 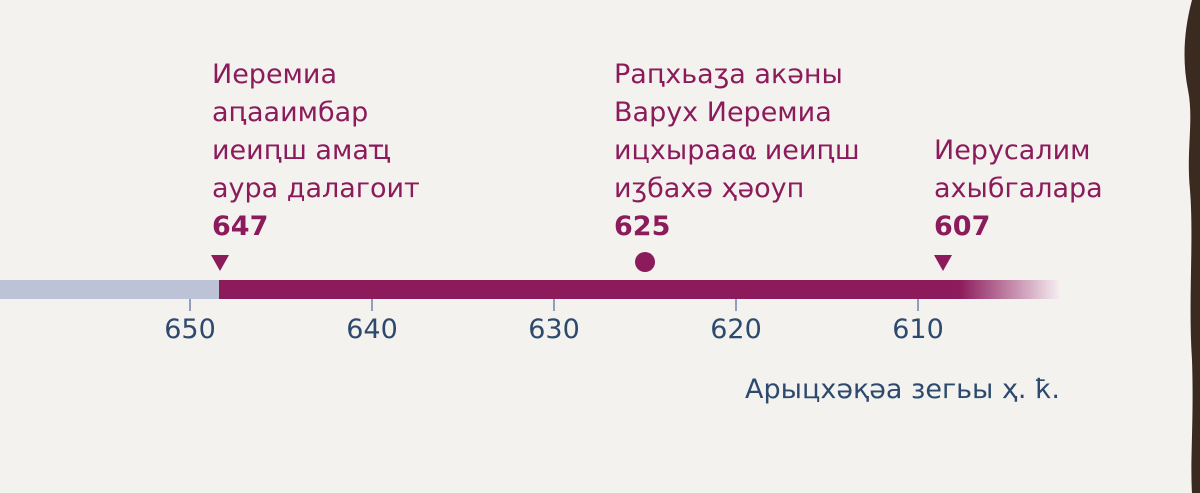 What do you see at coordinates (109, 289) in the screenshot?
I see `timeline-bar-past` at bounding box center [109, 289].